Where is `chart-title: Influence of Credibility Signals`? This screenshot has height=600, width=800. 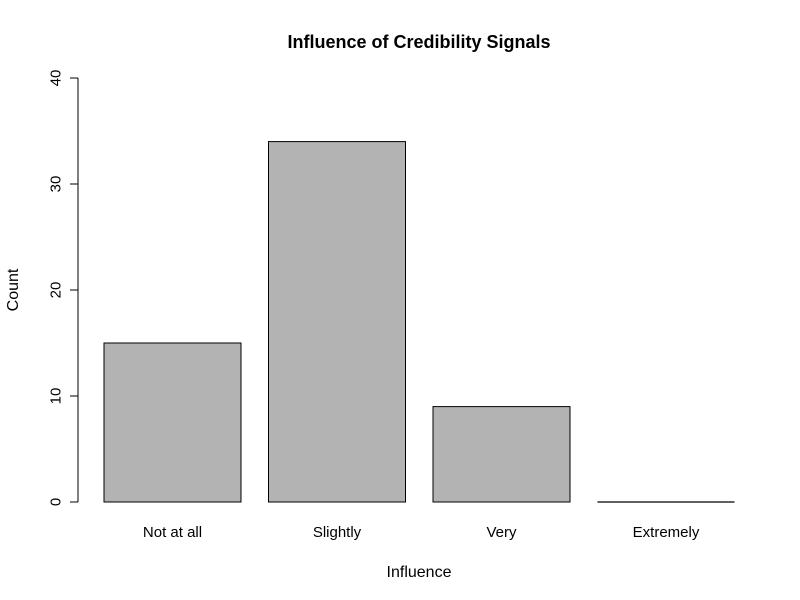
chart-title: Influence of Credibility Signals is located at coordinates (418, 42).